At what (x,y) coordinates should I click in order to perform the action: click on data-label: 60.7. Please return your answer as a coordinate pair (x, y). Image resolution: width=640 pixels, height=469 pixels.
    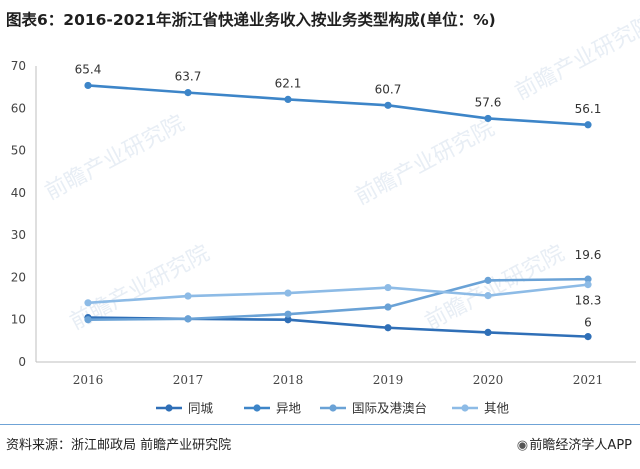
    Looking at the image, I should click on (388, 89).